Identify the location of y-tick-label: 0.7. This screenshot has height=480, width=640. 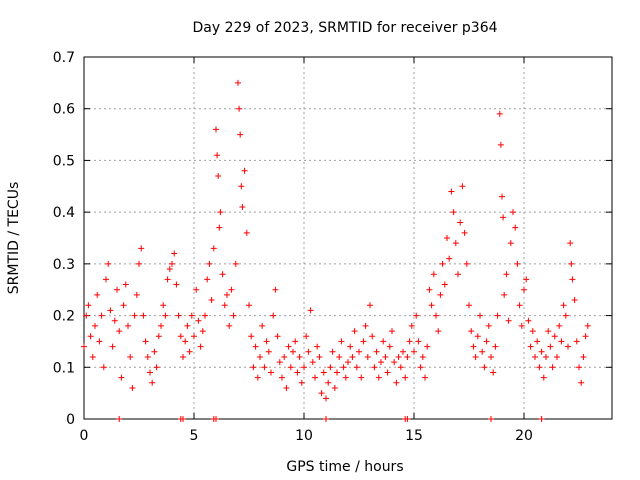
(64, 58).